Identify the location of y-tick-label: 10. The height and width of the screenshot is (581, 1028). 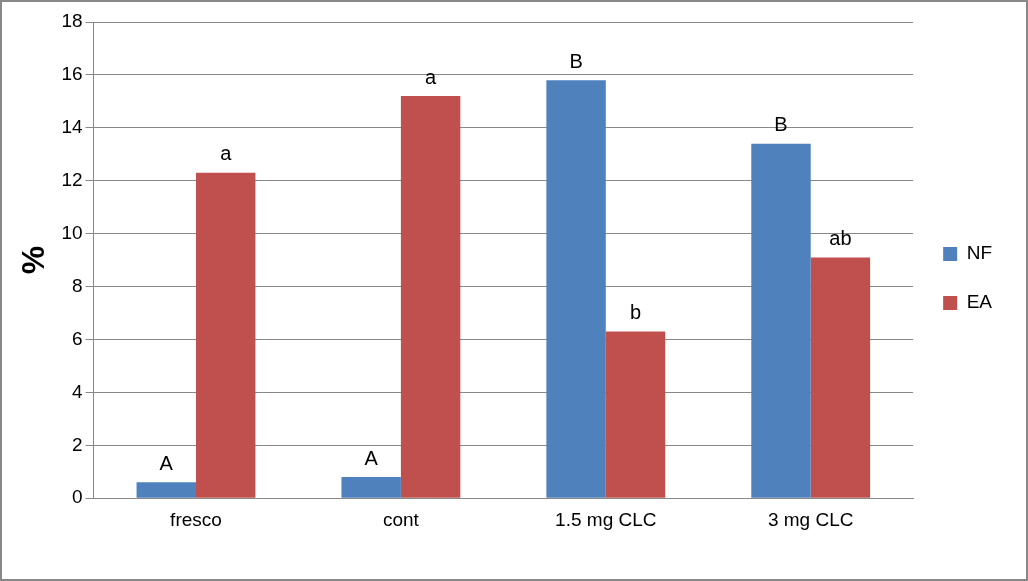
(72, 232).